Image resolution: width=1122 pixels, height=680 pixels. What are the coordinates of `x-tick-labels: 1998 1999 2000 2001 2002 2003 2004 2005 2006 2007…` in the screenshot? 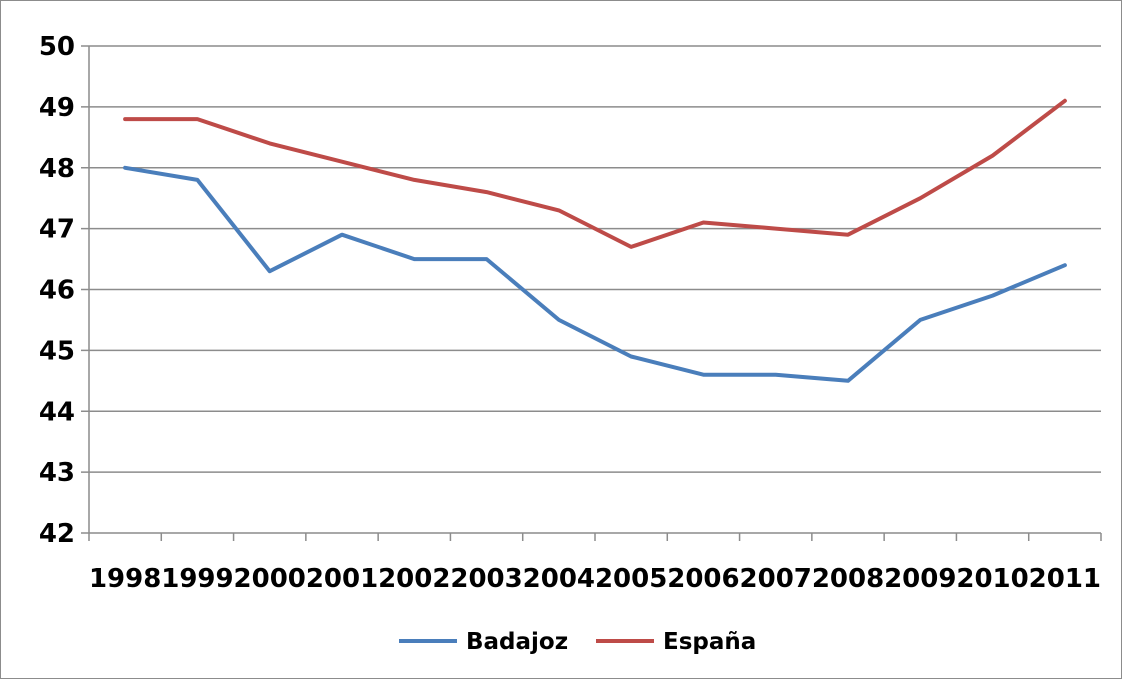 It's located at (595, 579).